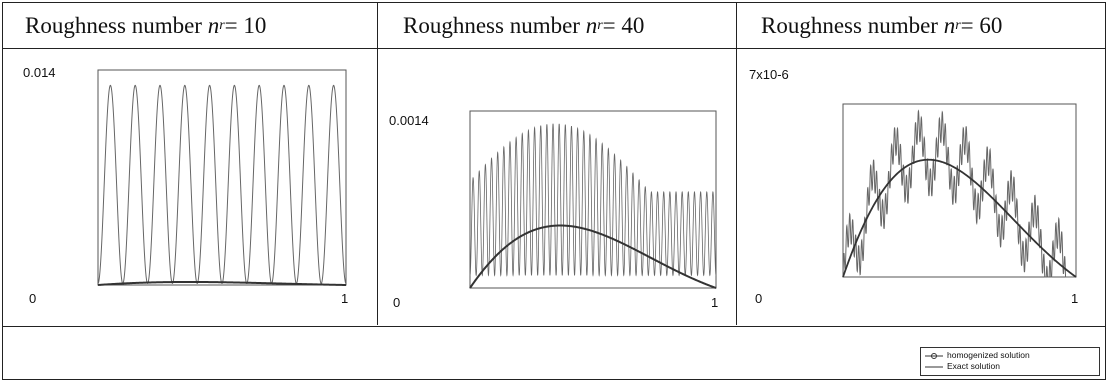 This screenshot has width=1111, height=385. I want to click on panel-1-plot-frame, so click(222, 177).